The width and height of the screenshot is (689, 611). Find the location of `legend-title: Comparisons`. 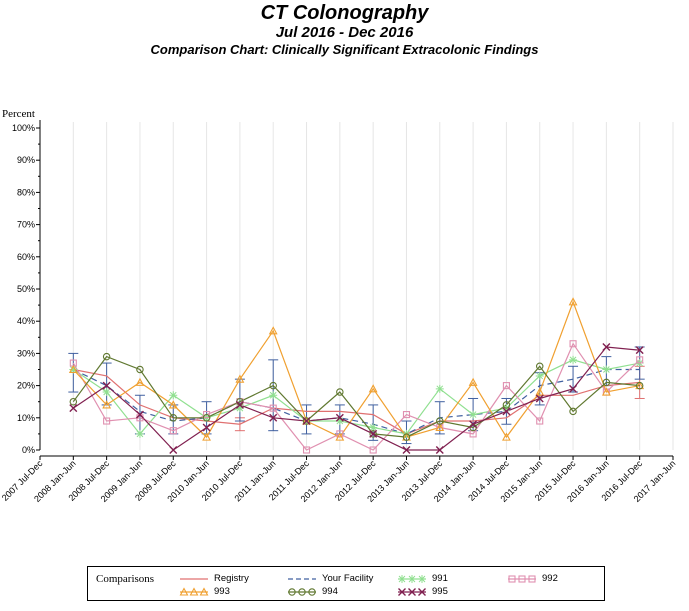

legend-title: Comparisons is located at coordinates (125, 579).